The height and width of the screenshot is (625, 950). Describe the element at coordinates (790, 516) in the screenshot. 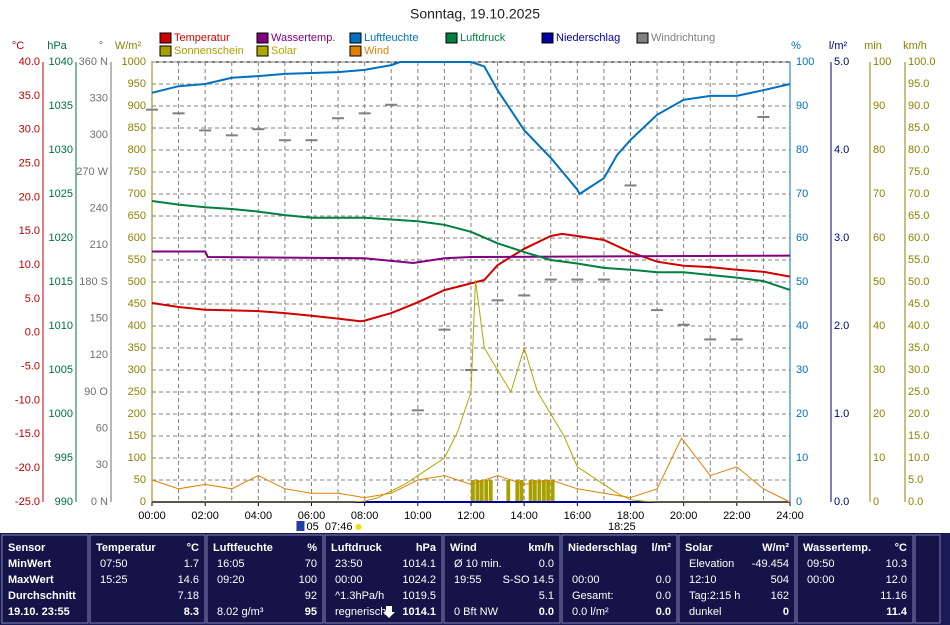

I see `x-tick-label: 24:00` at that location.